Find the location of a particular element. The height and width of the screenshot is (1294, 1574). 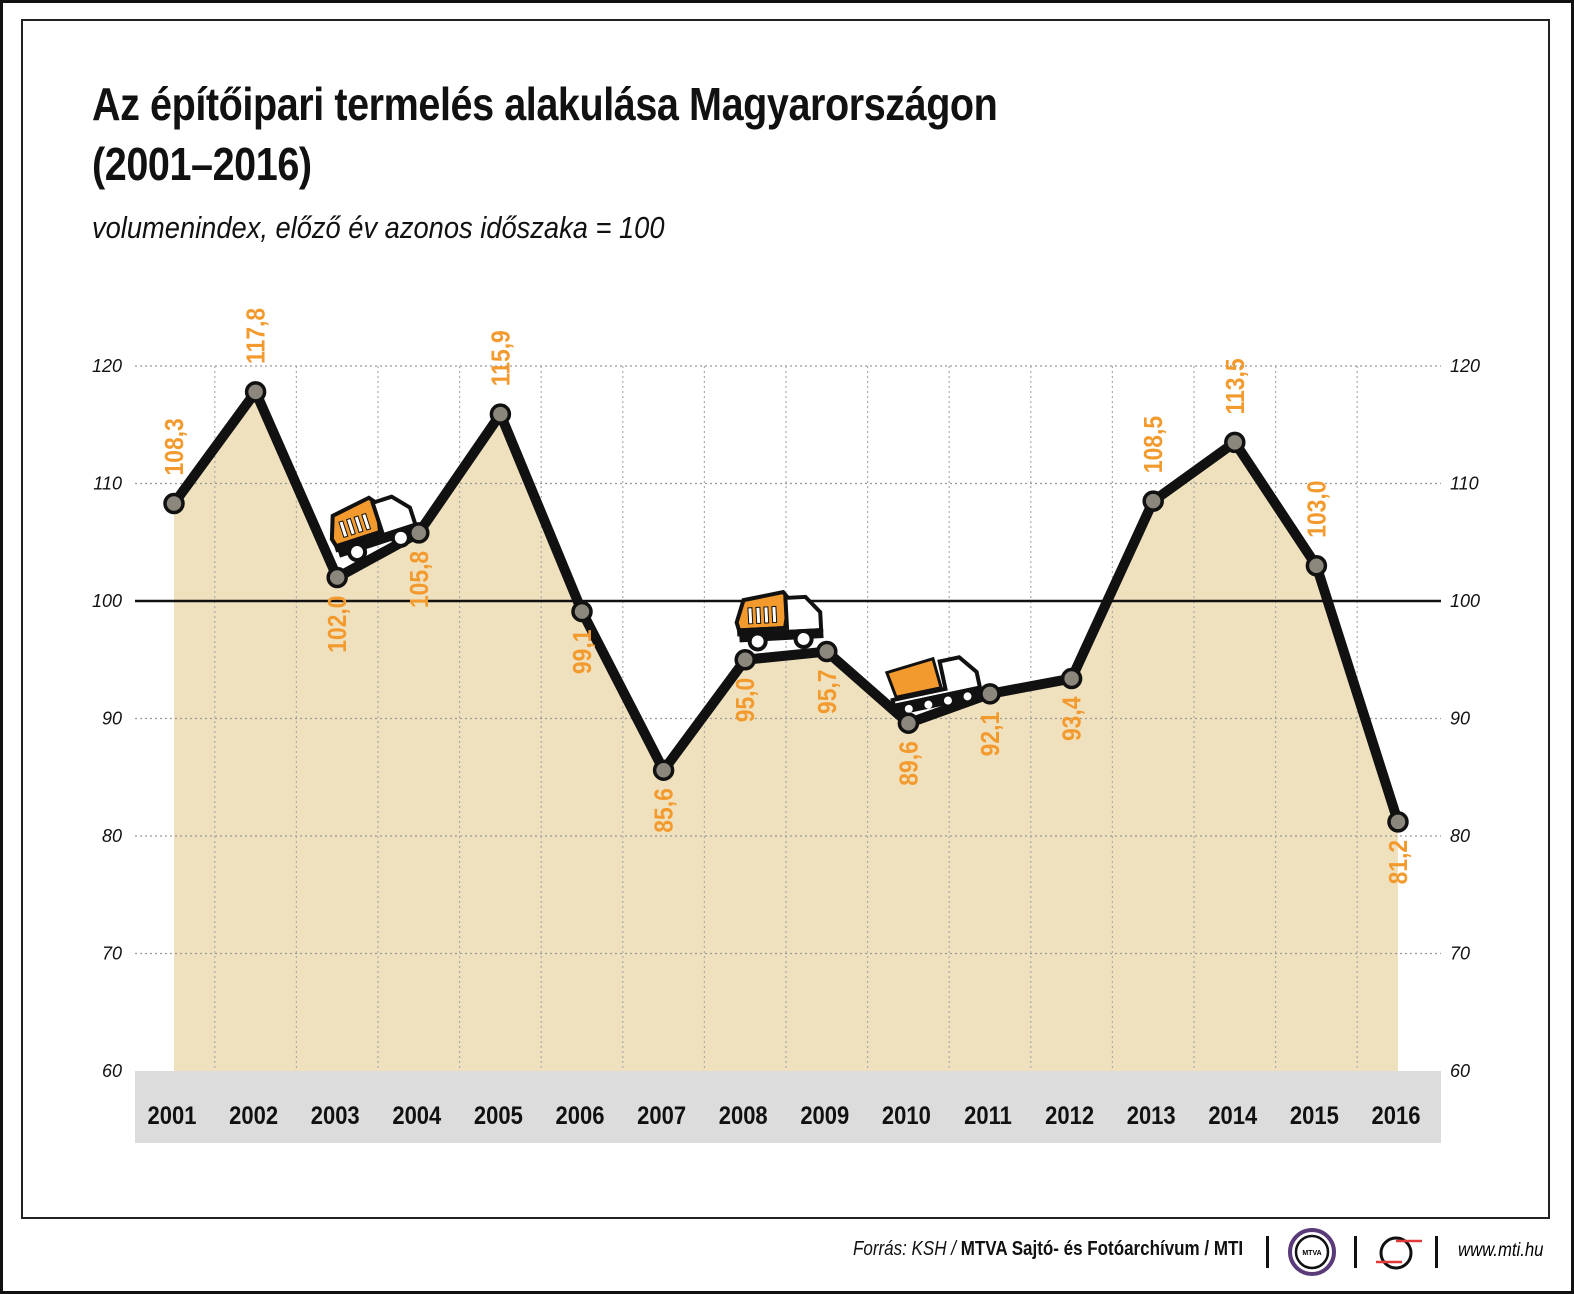

website-url: www.mti.hu is located at coordinates (1501, 1250).